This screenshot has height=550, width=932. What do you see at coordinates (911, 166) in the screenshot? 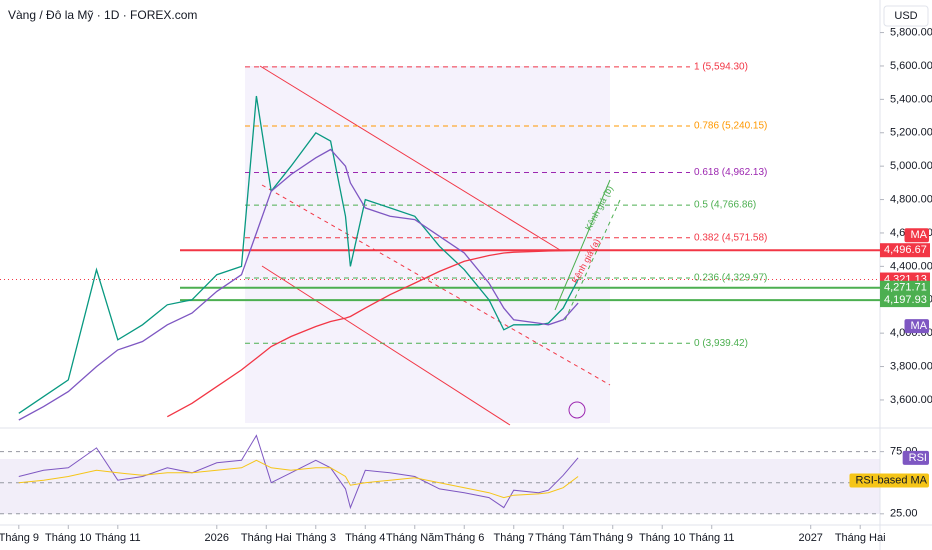
I see `y-tick-label: 5,000.00` at bounding box center [911, 166].